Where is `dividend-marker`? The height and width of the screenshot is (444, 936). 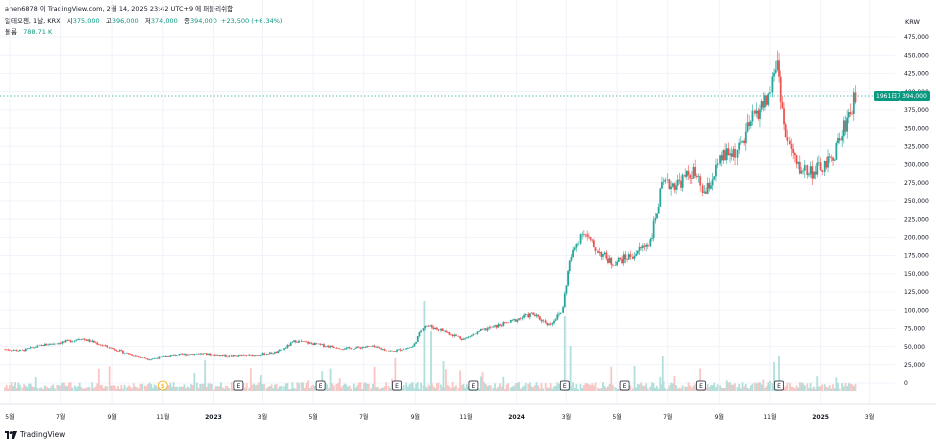
dividend-marker is located at coordinates (162, 385).